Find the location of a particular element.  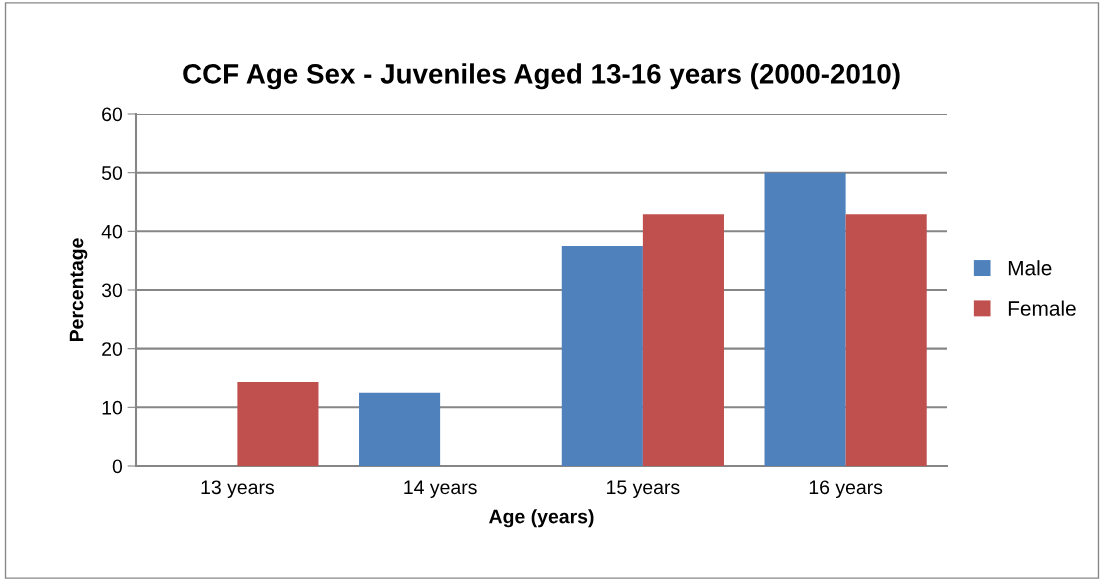

y-tick-label: 30 is located at coordinates (112, 290).